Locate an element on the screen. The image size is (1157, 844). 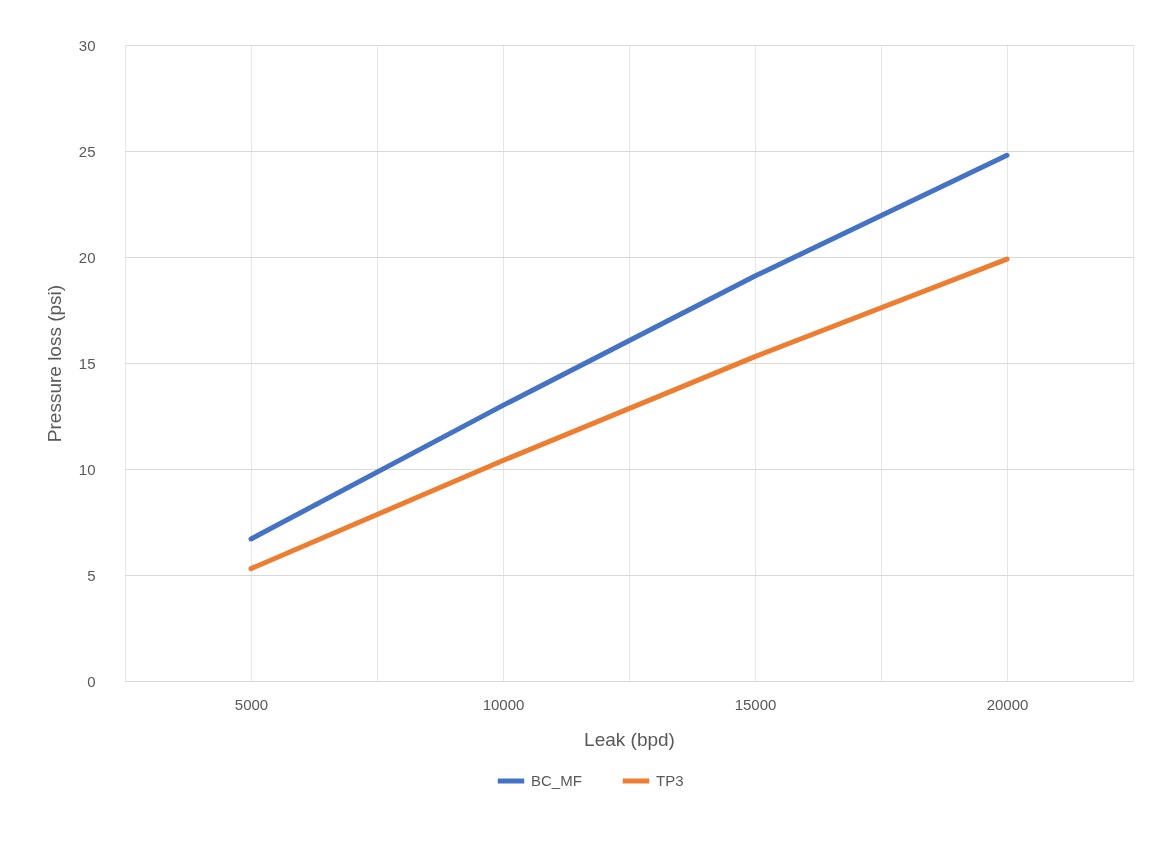
y-tick-label: 20 is located at coordinates (87, 257).